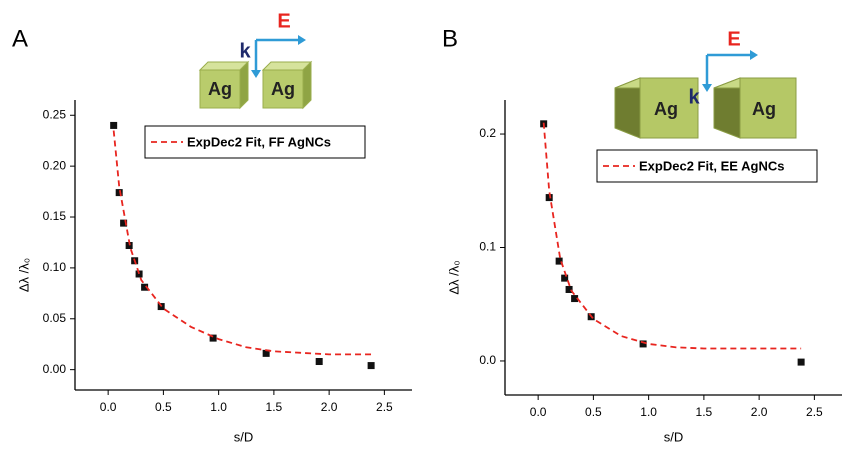 Image resolution: width=857 pixels, height=450 pixels. What do you see at coordinates (711, 165) in the screenshot?
I see `legend-label: ExpDec2 Fit, EE AgNCs` at bounding box center [711, 165].